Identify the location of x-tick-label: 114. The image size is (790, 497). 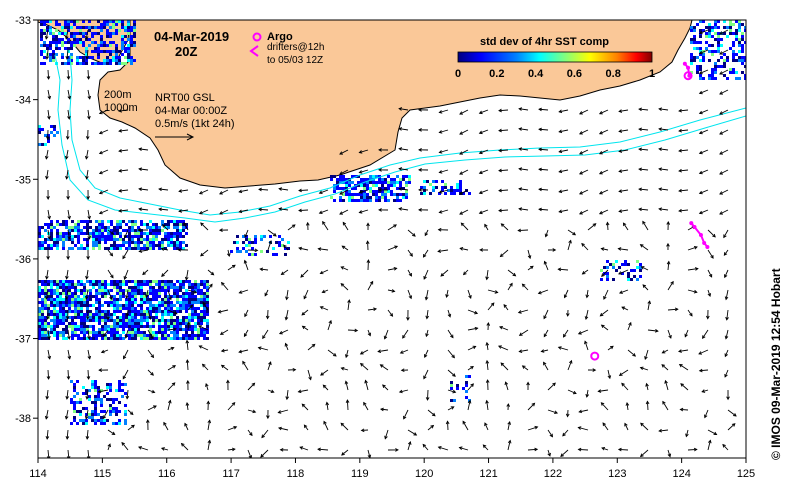
(38, 474).